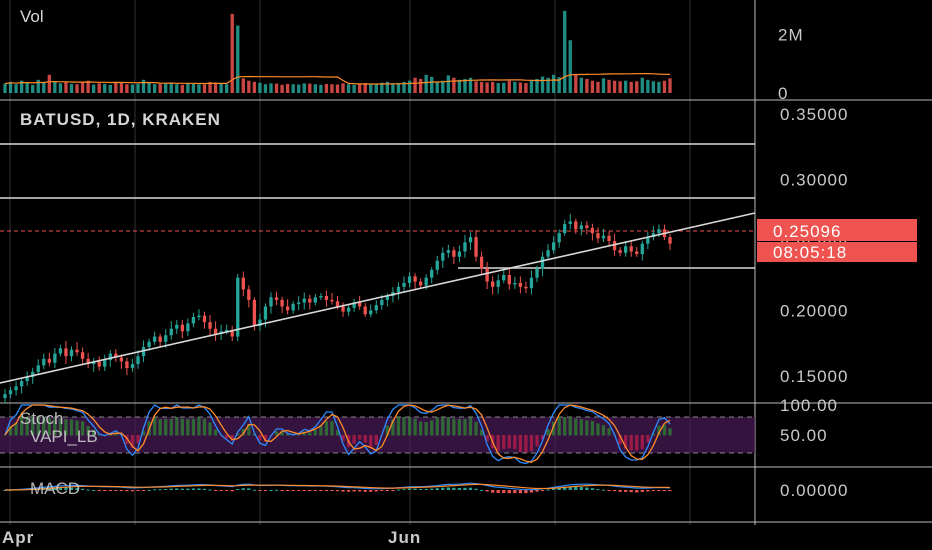  I want to click on stoch-tick-label: 100.00, so click(809, 405).